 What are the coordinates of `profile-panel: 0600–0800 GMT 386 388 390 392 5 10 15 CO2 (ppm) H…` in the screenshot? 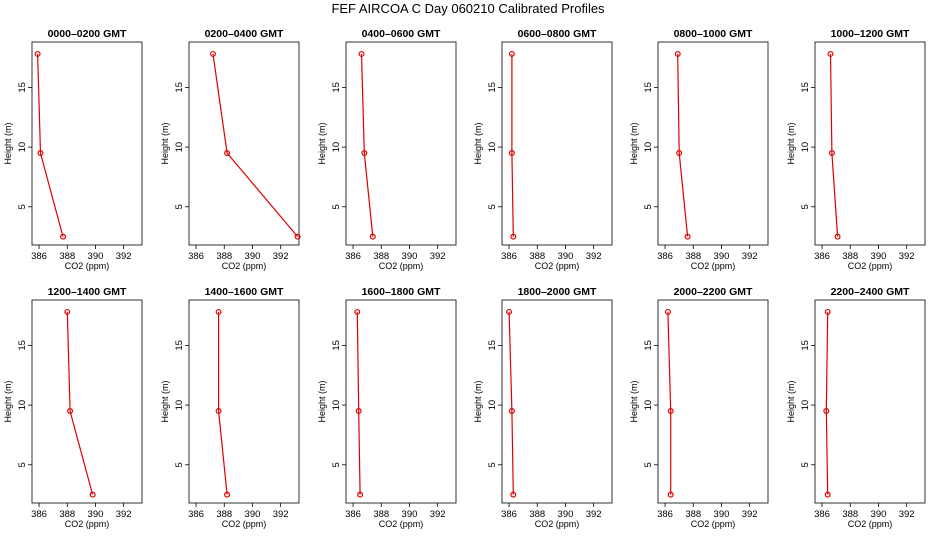 It's located at (543, 149).